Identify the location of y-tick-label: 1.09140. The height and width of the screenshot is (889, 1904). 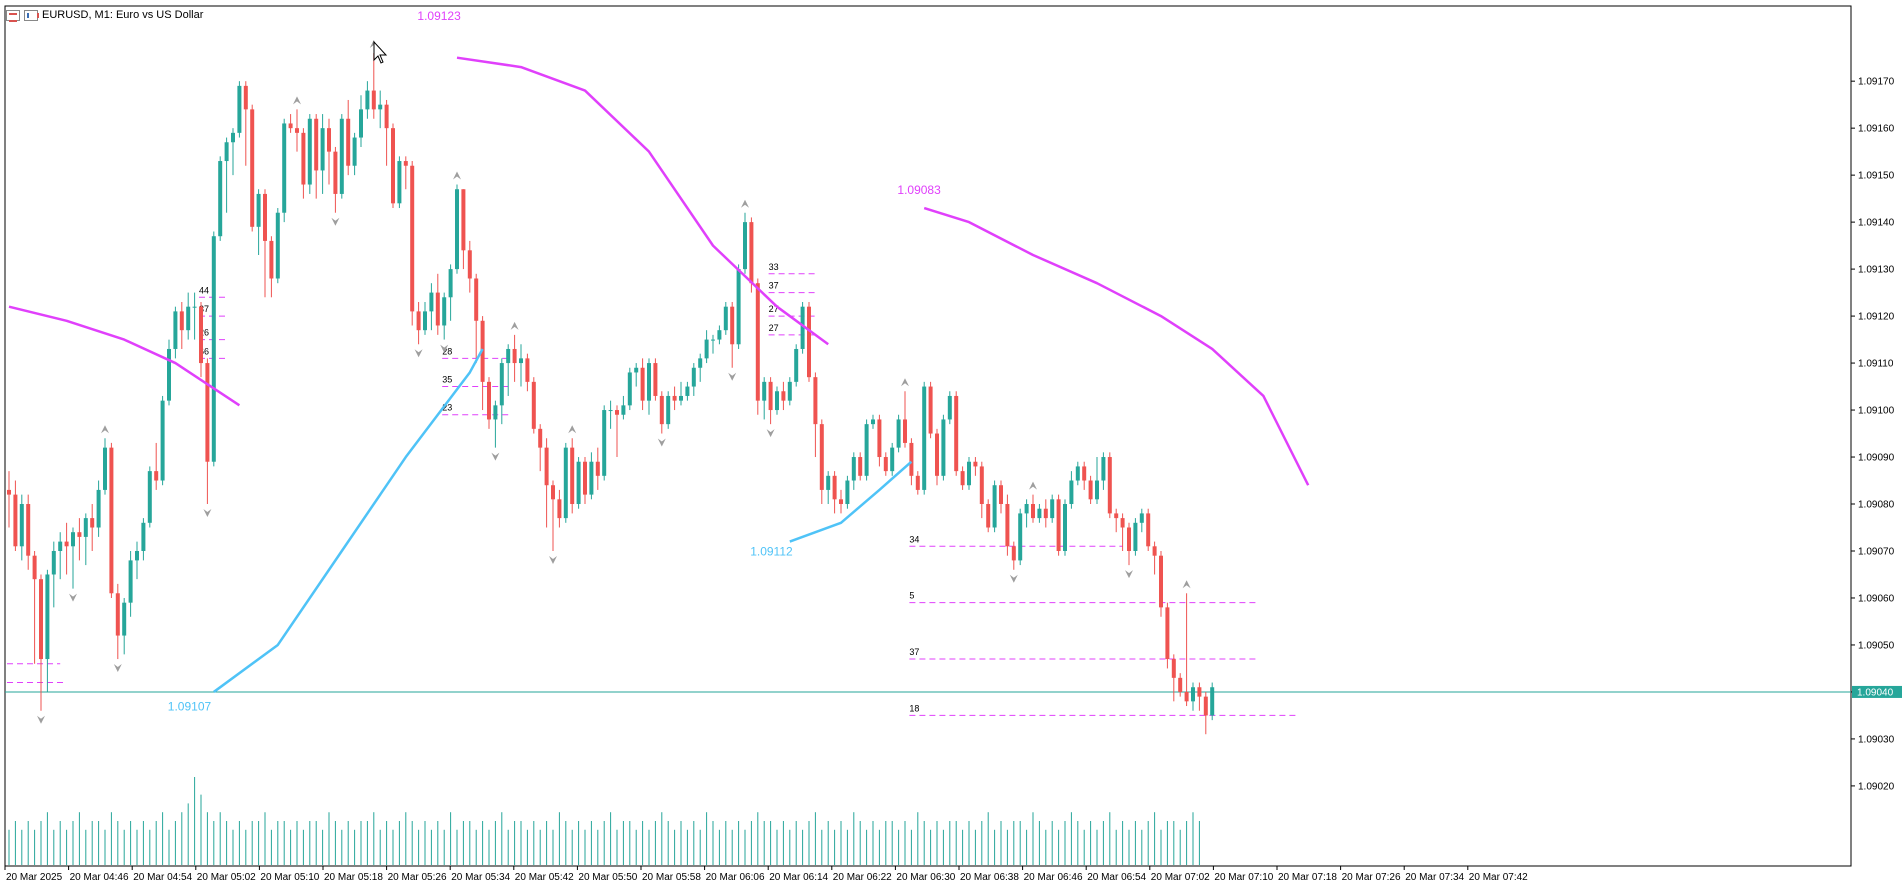
(1876, 223).